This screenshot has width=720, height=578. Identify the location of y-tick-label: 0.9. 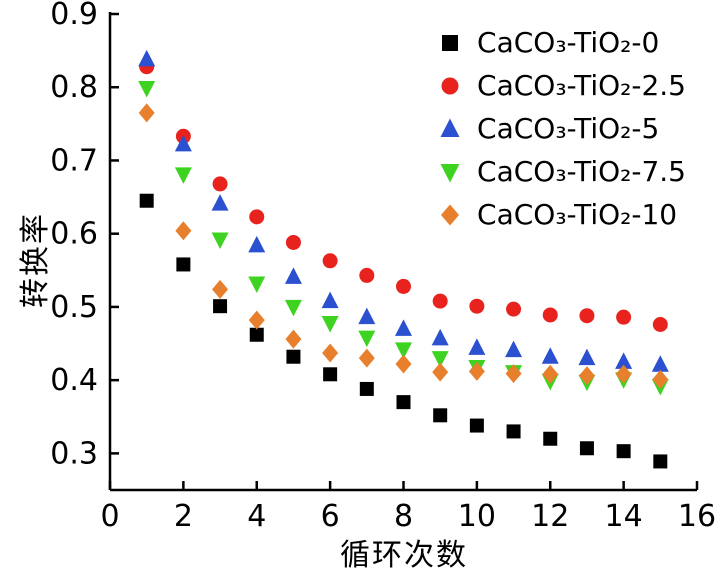
(74, 16).